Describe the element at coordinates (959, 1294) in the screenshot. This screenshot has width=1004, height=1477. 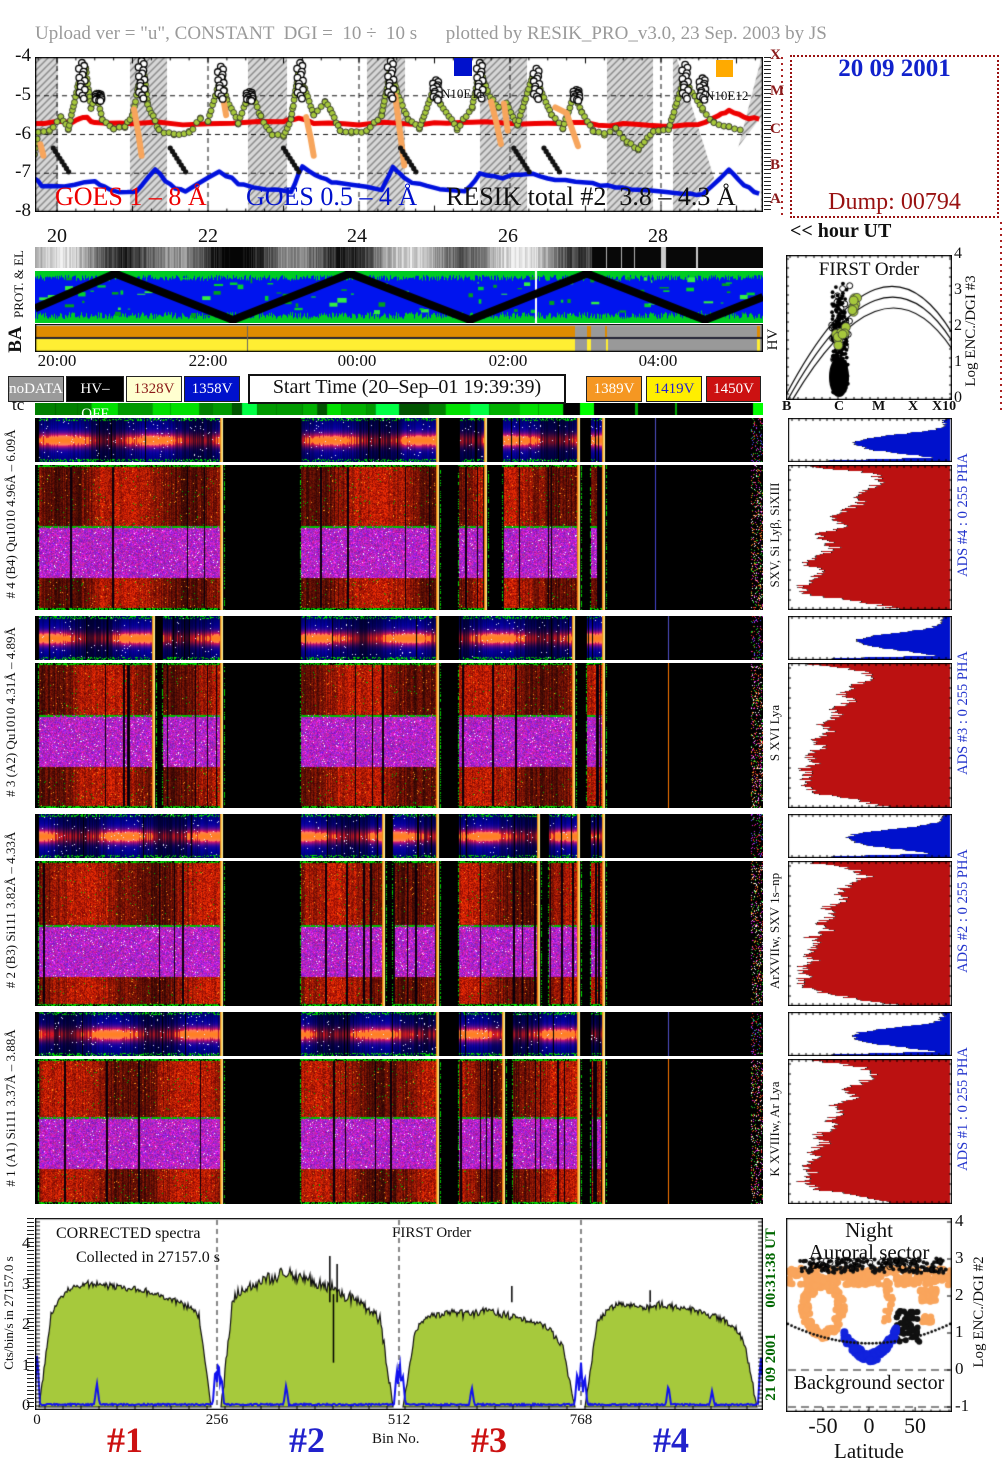
I see `lat-ytick-2: 2` at that location.